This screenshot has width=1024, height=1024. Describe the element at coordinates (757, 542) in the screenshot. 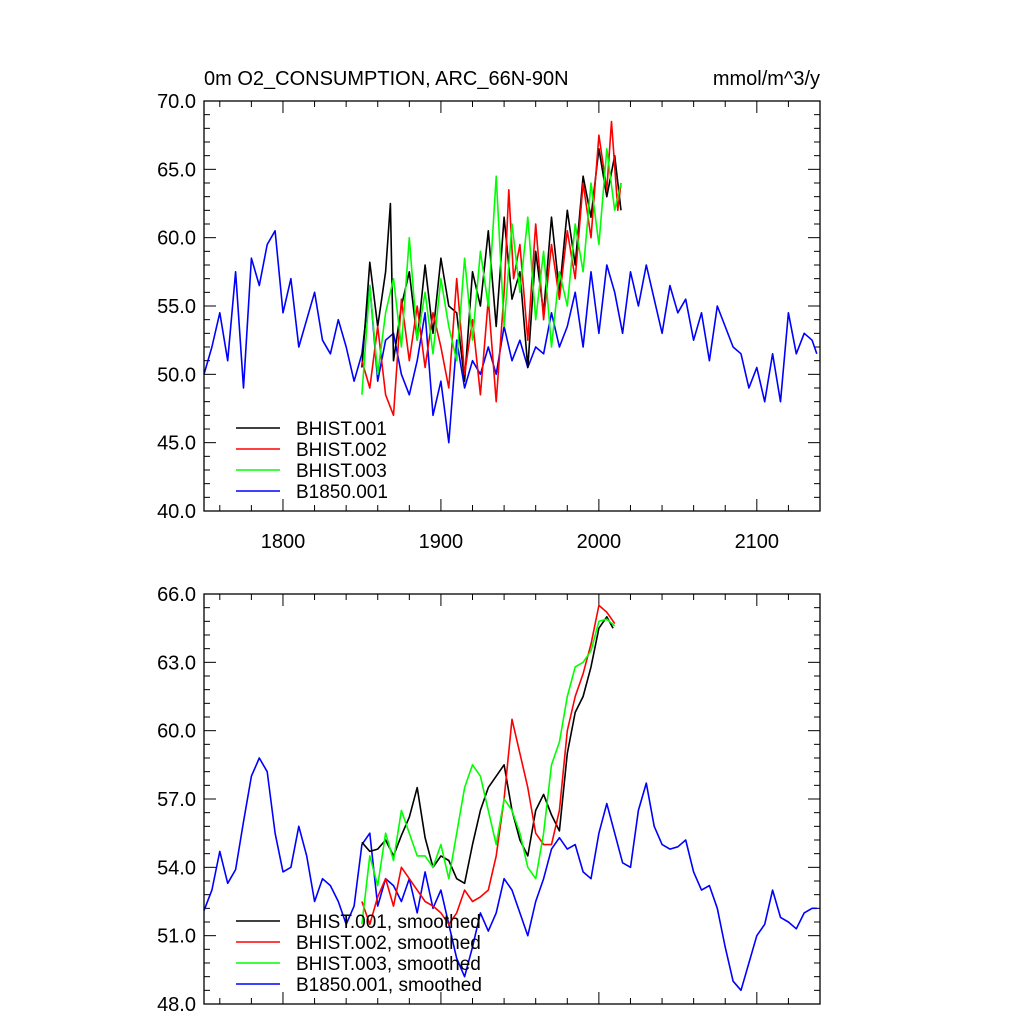

I see `x-tick-label: 2100` at that location.